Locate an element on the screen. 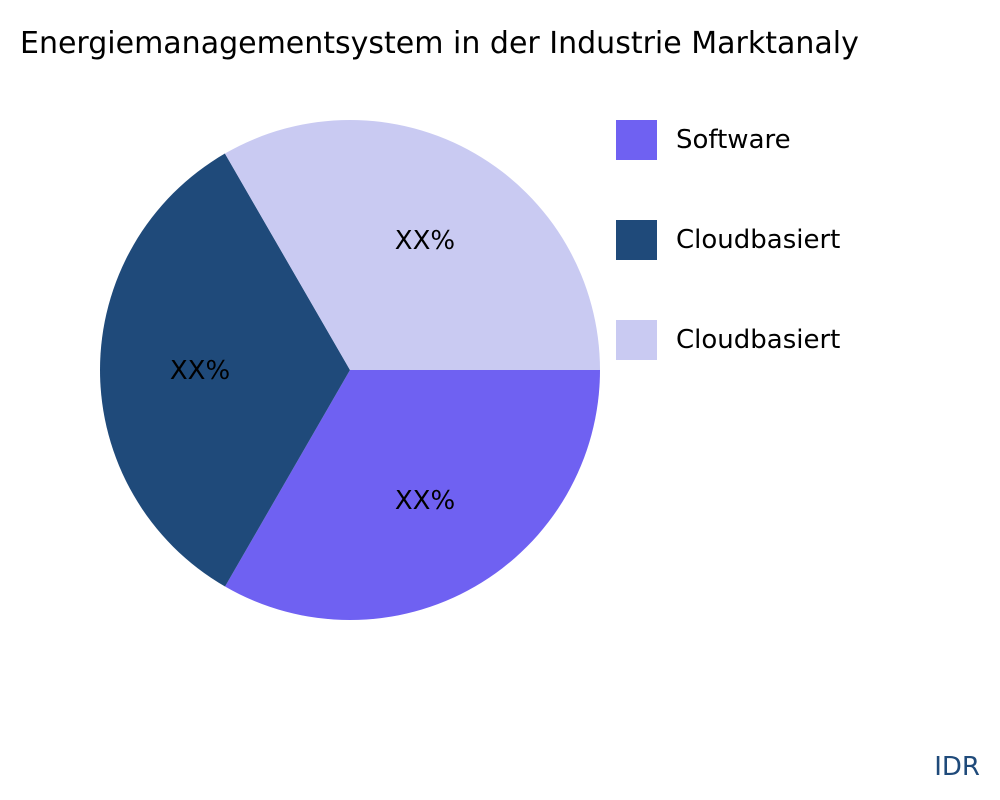  legend-item: Software is located at coordinates (703, 140).